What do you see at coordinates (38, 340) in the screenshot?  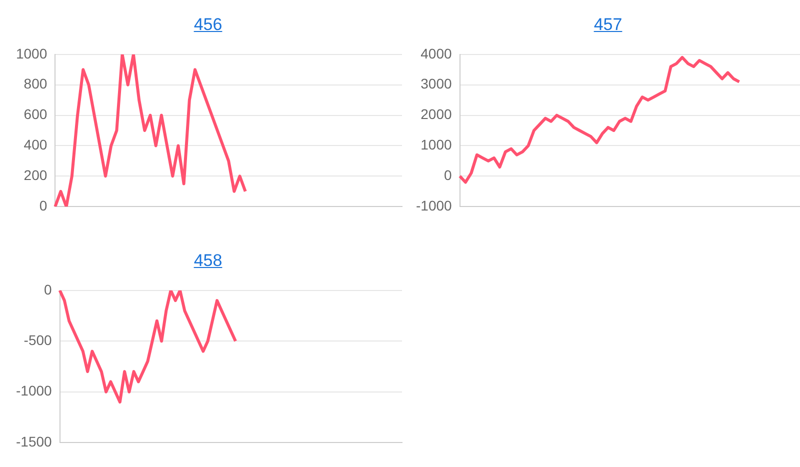 I see `y-tick-label: -500` at bounding box center [38, 340].